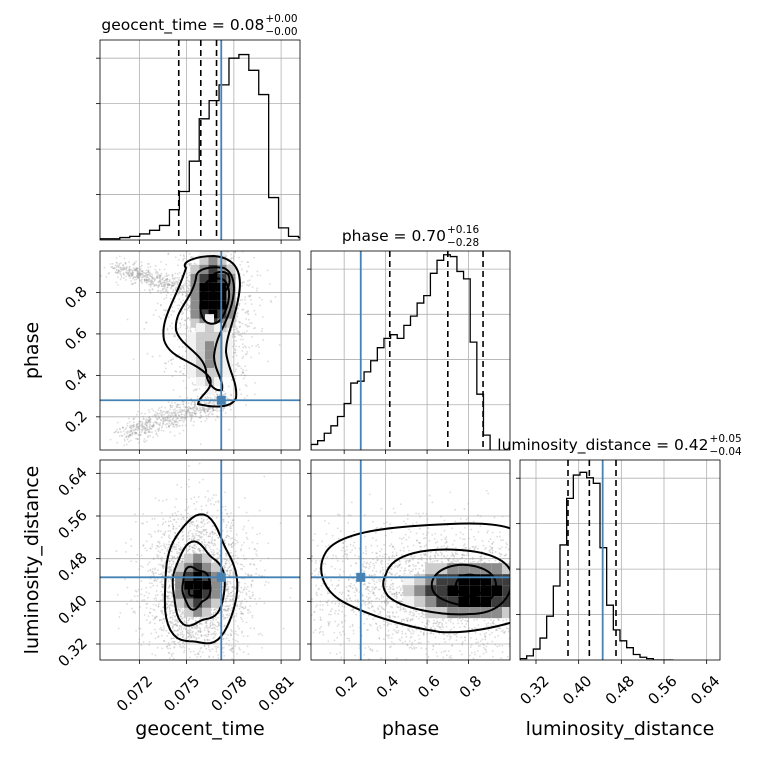 The width and height of the screenshot is (760, 760). What do you see at coordinates (210, 373) in the screenshot?
I see `density-cell` at bounding box center [210, 373].